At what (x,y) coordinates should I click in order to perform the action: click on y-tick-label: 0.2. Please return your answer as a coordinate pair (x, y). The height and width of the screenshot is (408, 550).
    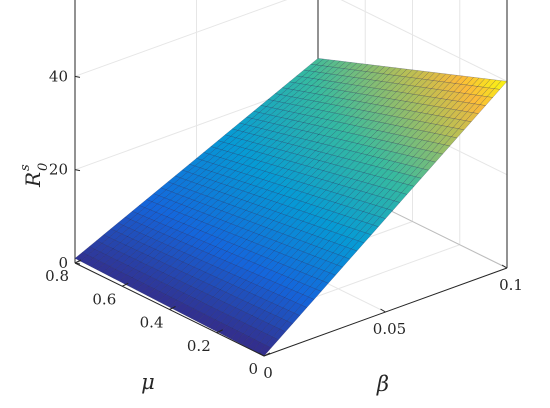
    Looking at the image, I should click on (199, 346).